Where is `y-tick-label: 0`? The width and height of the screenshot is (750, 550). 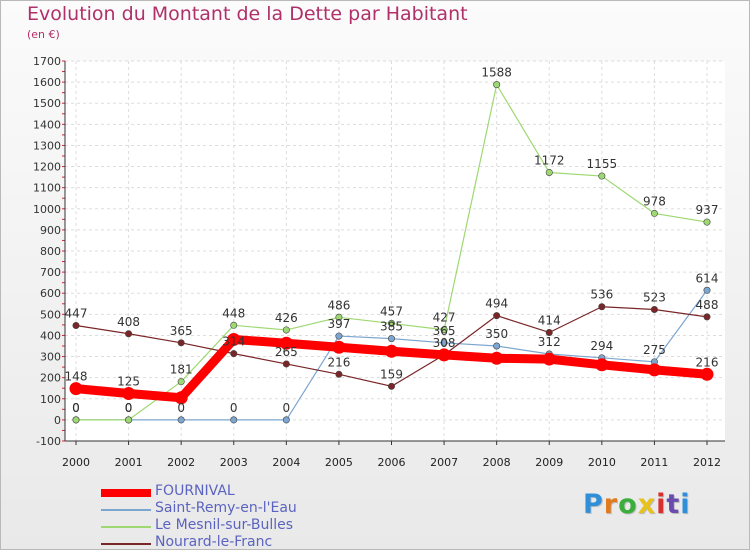
y-tick-label: 0 is located at coordinates (57, 420).